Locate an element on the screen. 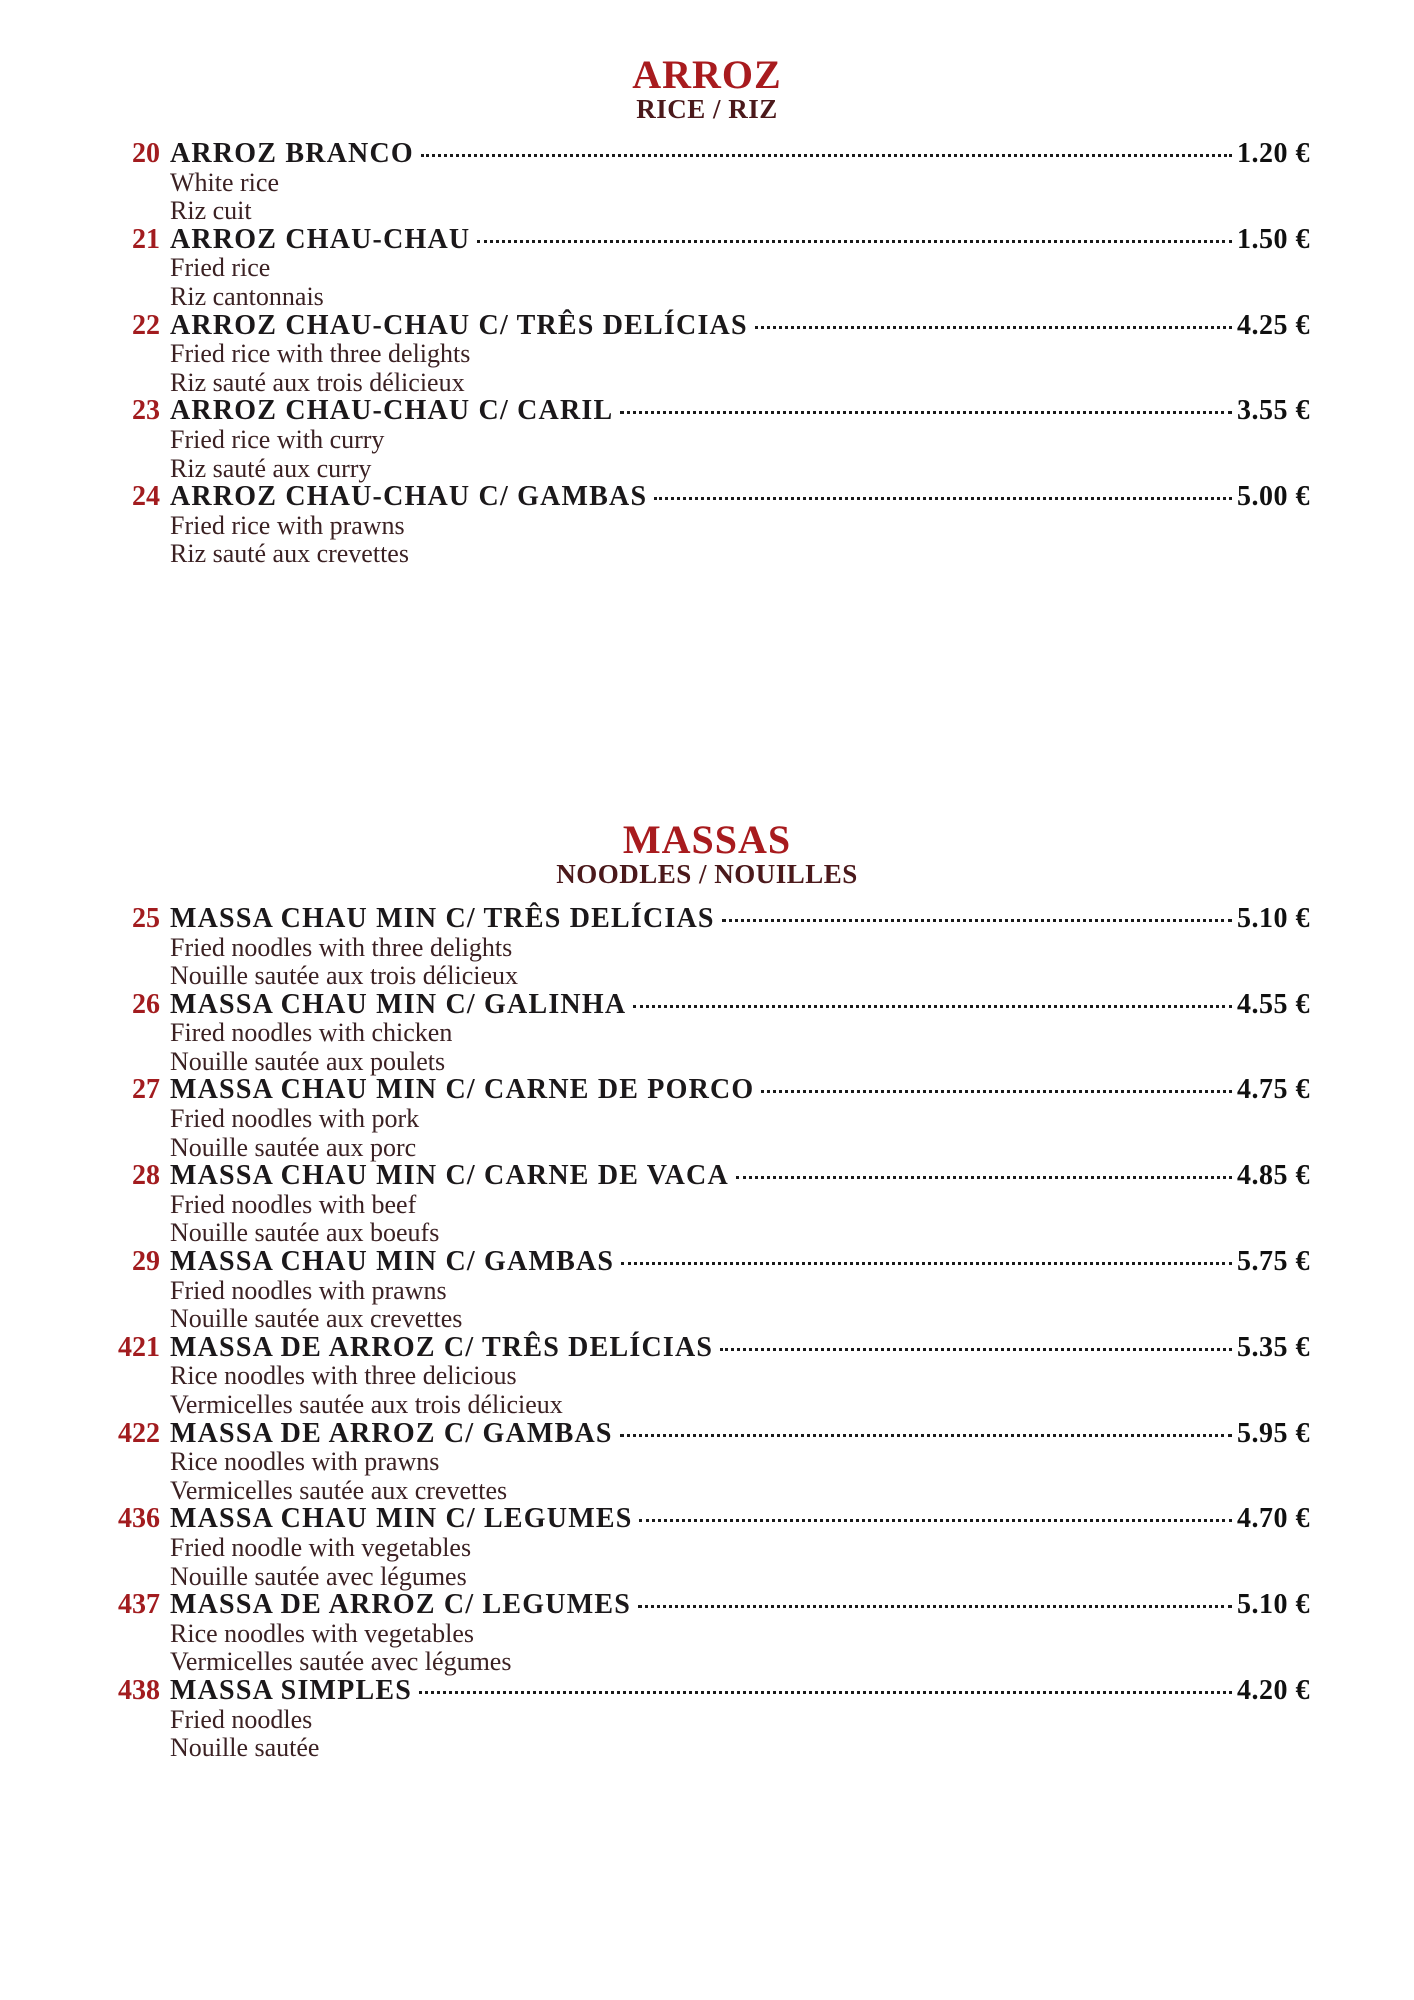 The width and height of the screenshot is (1414, 2000). item-description-french: Vermicelles sautée avec légumes is located at coordinates (341, 1662).